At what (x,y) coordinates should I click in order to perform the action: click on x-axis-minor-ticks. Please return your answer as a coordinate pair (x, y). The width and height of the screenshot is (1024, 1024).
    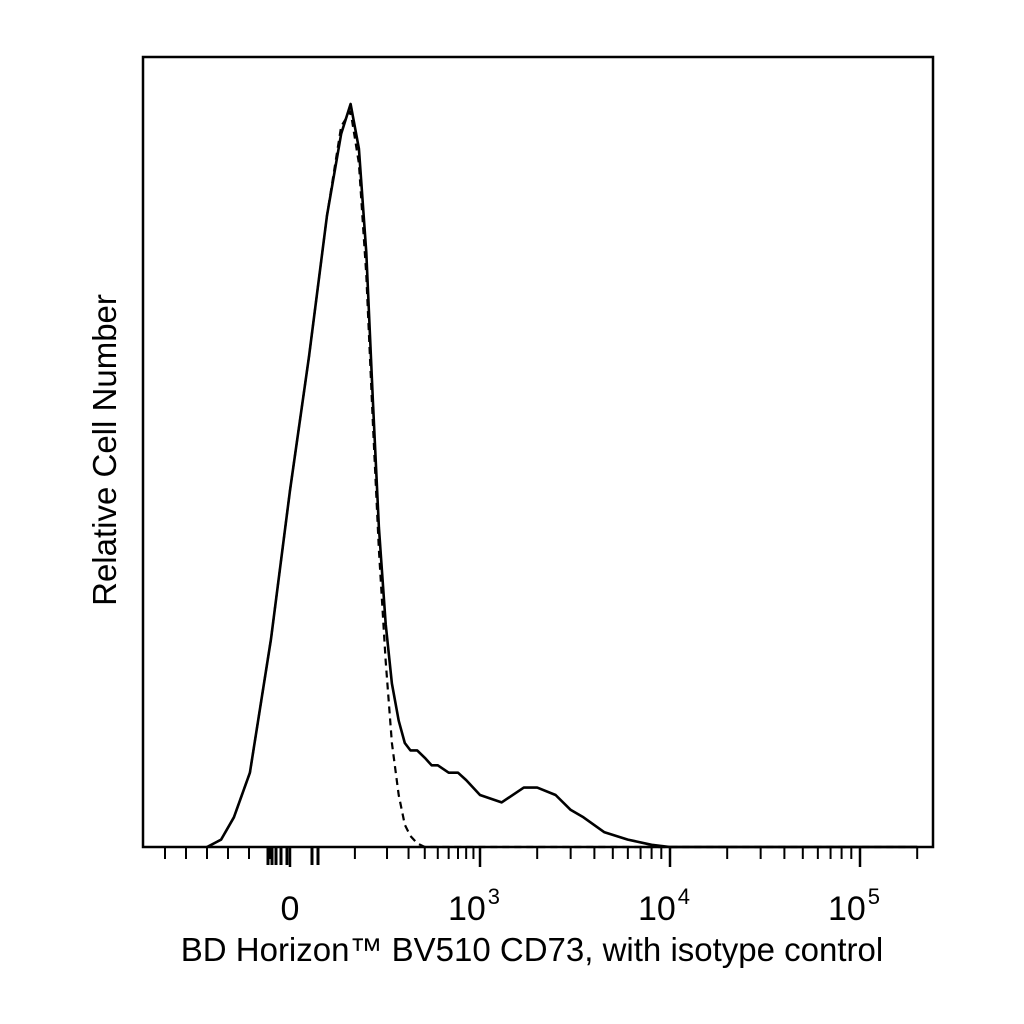
    Looking at the image, I should click on (541, 856).